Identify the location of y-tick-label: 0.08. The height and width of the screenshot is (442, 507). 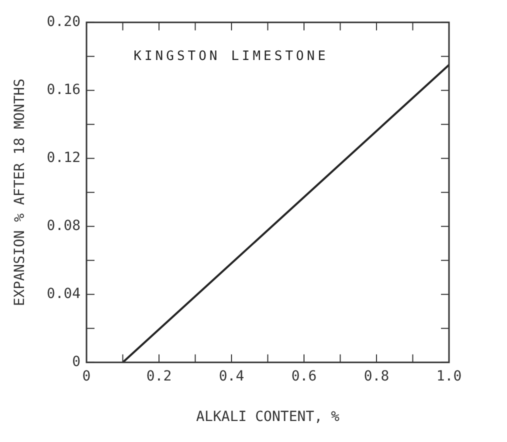
(63, 226).